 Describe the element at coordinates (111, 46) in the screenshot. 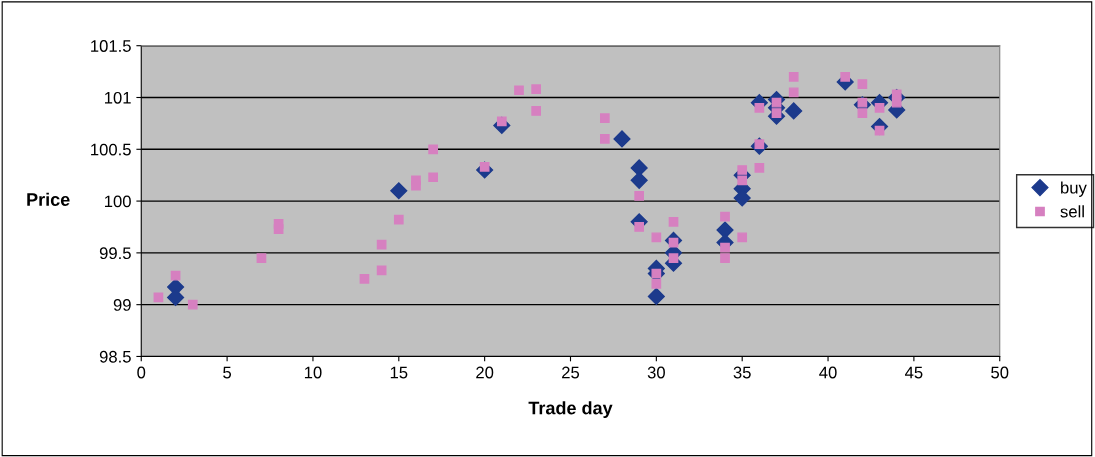

I see `y-tick-label: 101.5` at that location.